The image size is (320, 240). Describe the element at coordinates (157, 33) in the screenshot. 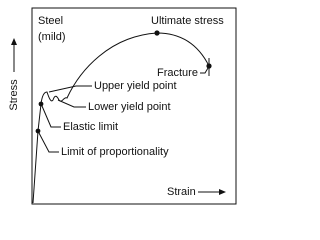

I see `ultimate-point` at that location.